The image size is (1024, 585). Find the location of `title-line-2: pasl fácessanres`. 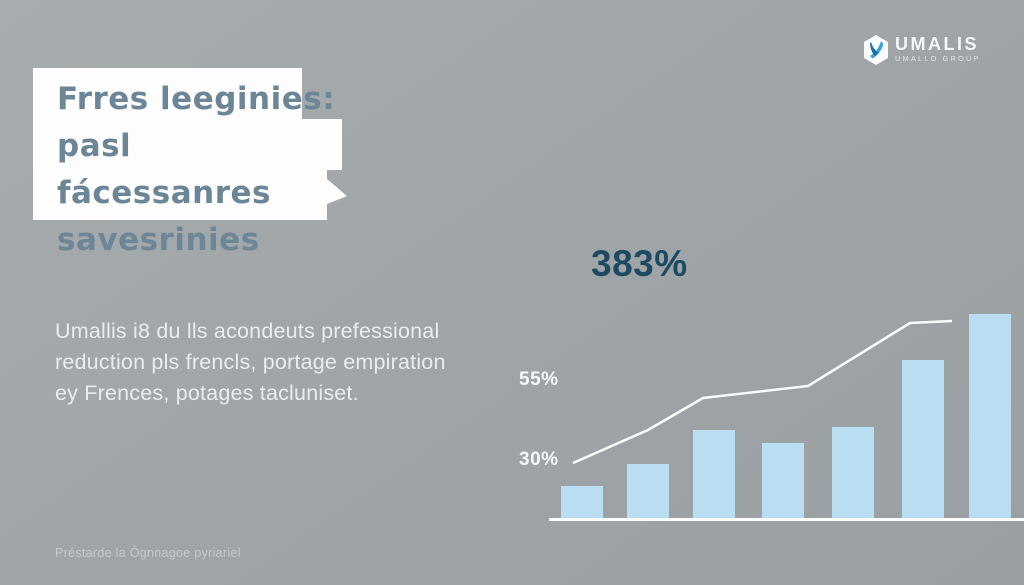

title-line-2: pasl fácessanres is located at coordinates (164, 169).